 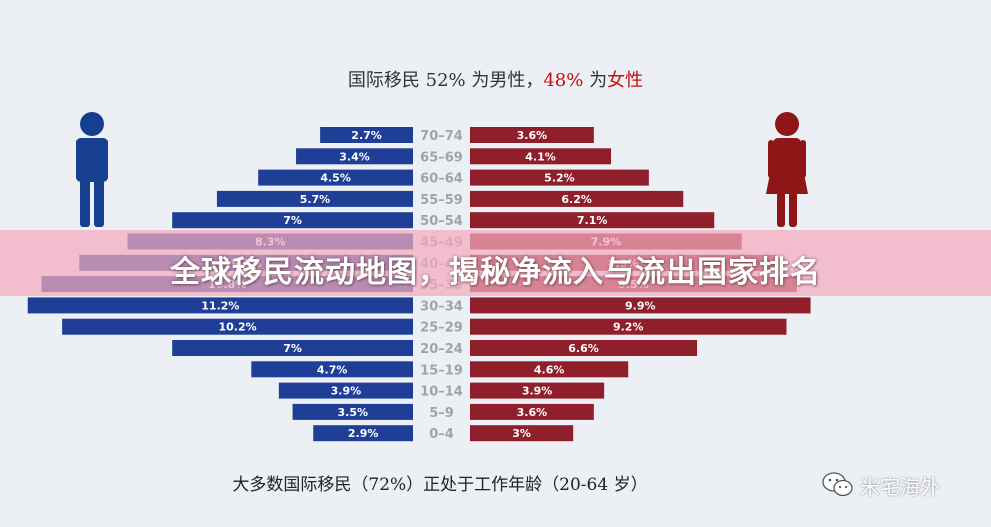 I want to click on female-value-label: 7.1%, so click(x=592, y=220).